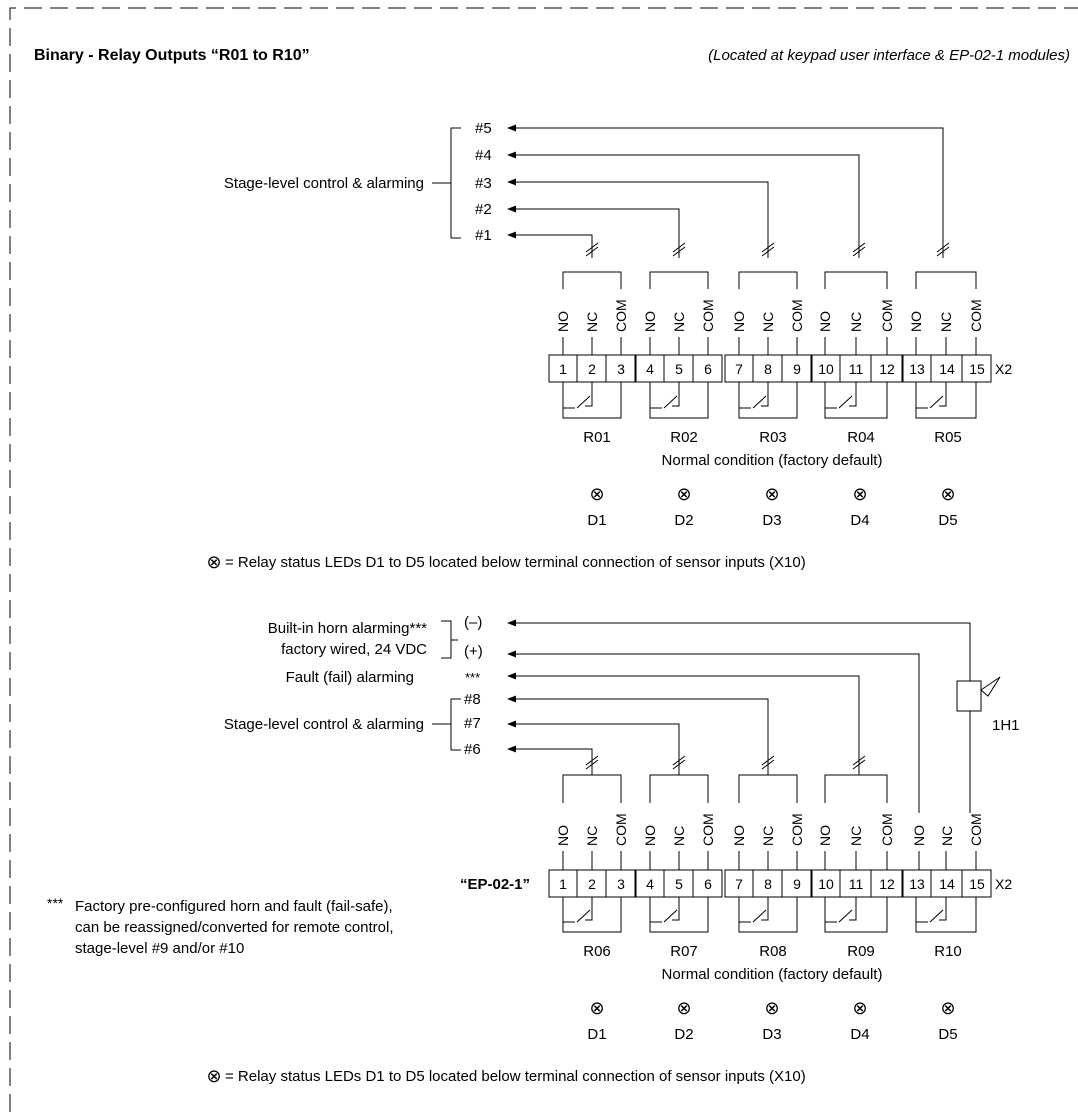  Describe the element at coordinates (856, 369) in the screenshot. I see `terminal-number: 11` at that location.